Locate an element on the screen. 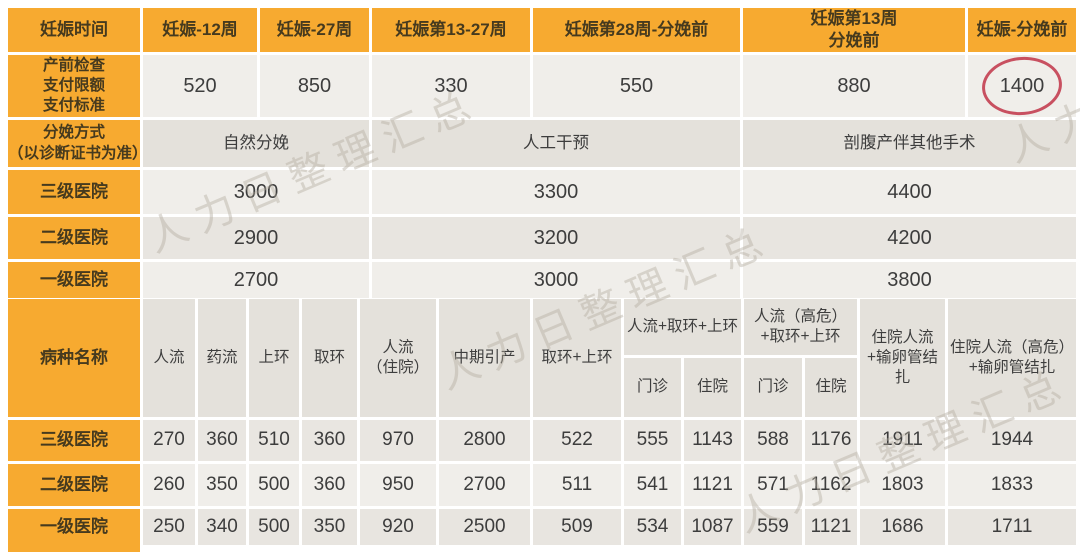 The width and height of the screenshot is (1080, 552). circled-value: 1400 is located at coordinates (1022, 86).